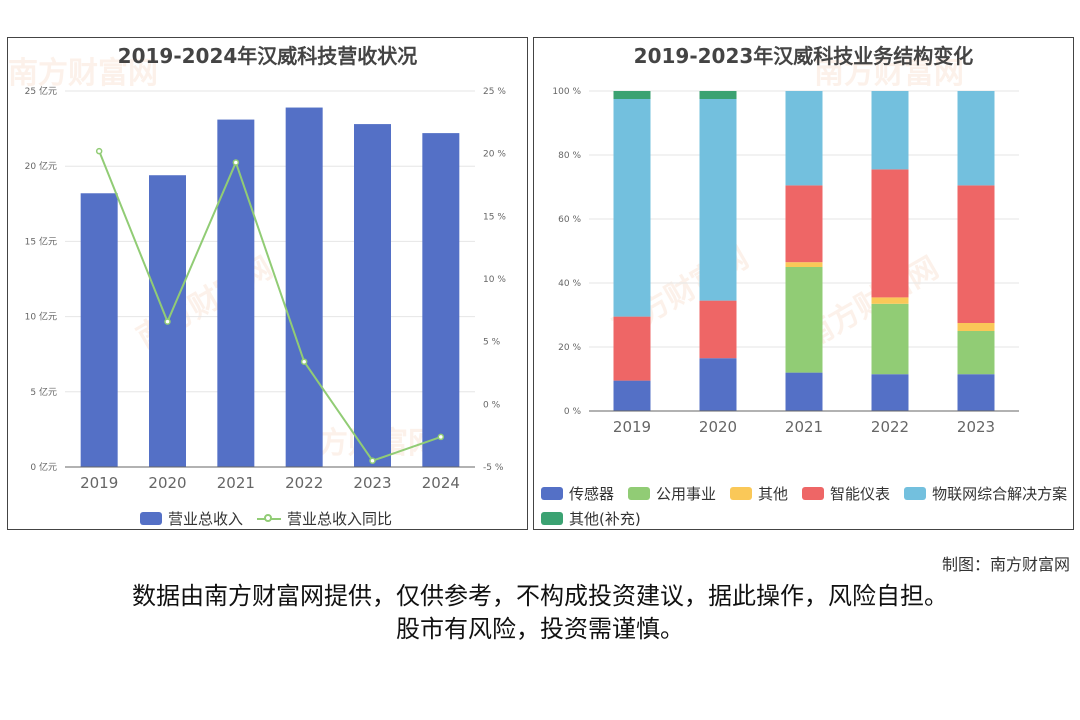 This screenshot has height=720, width=1080. What do you see at coordinates (270, 306) in the screenshot?
I see `revenue-yoy-line` at bounding box center [270, 306].